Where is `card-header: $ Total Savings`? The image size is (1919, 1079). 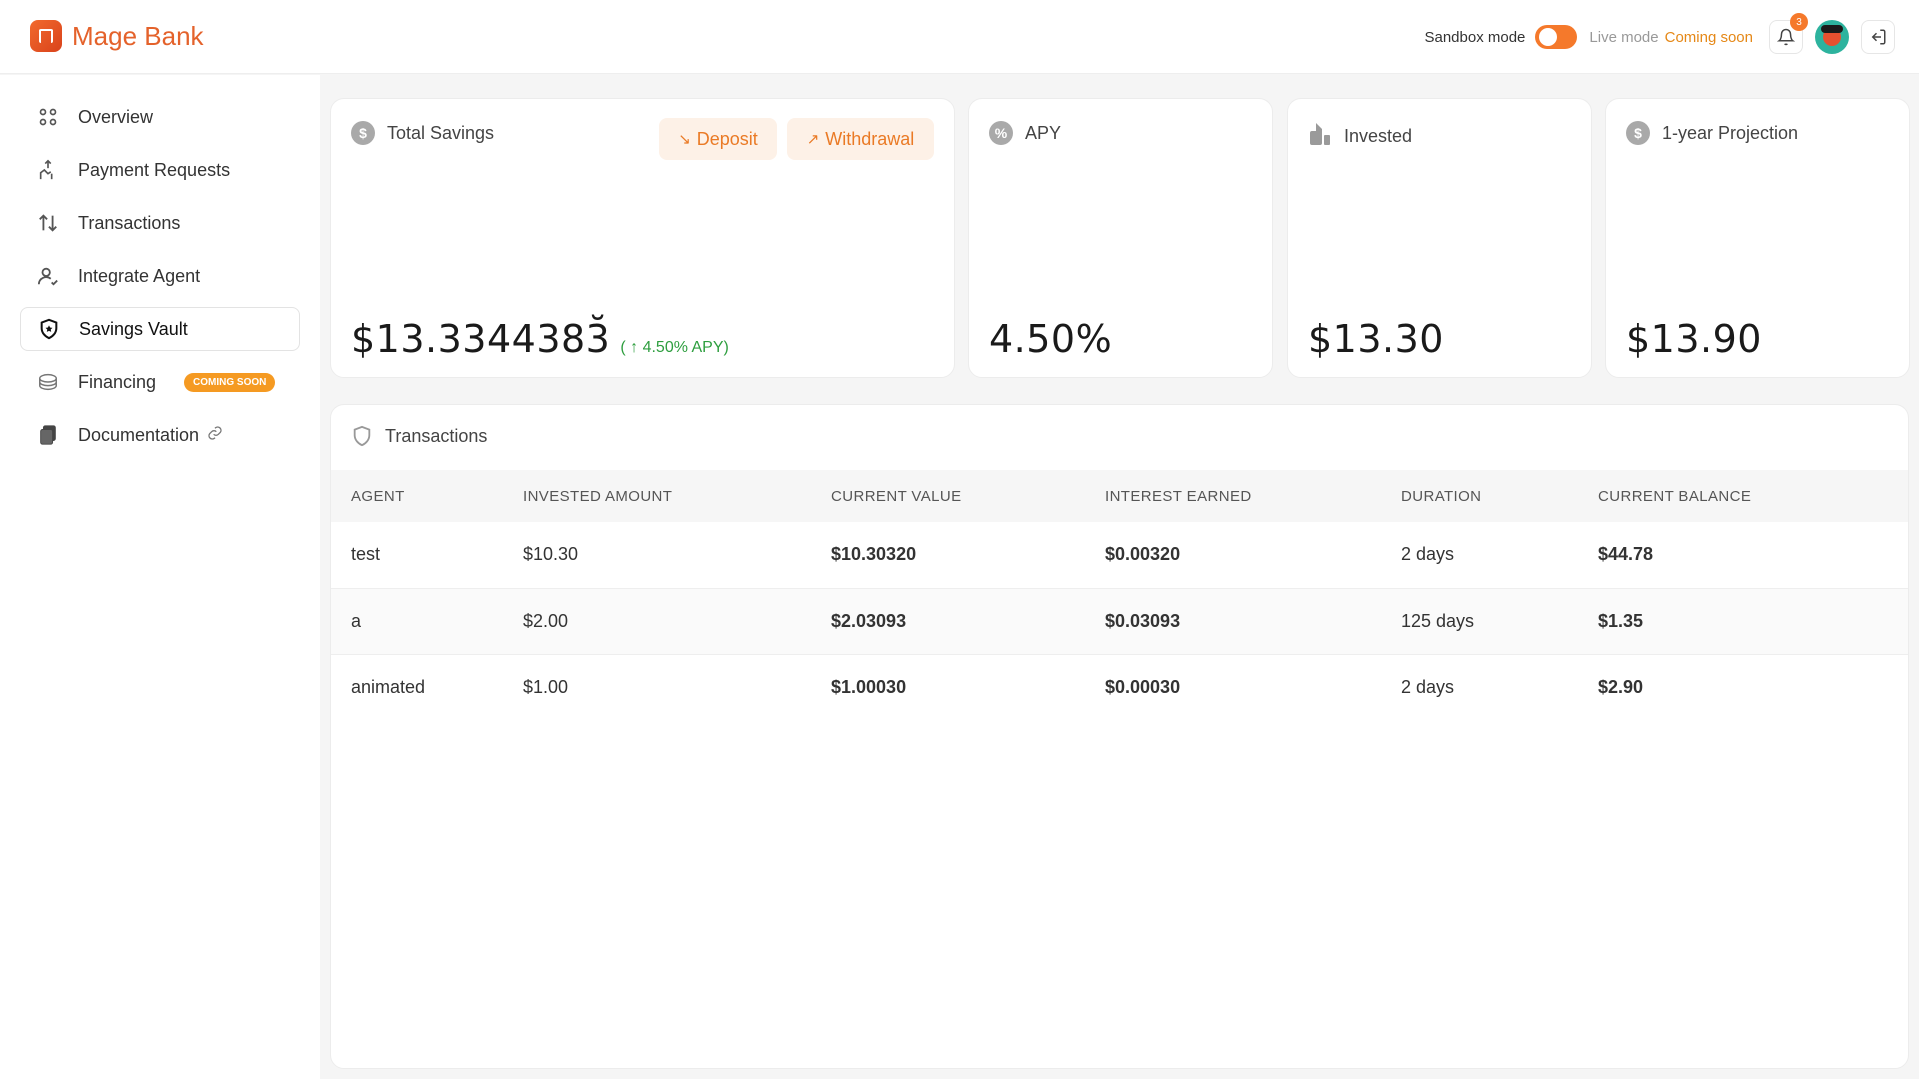
card-header: $ Total Savings is located at coordinates (422, 133).